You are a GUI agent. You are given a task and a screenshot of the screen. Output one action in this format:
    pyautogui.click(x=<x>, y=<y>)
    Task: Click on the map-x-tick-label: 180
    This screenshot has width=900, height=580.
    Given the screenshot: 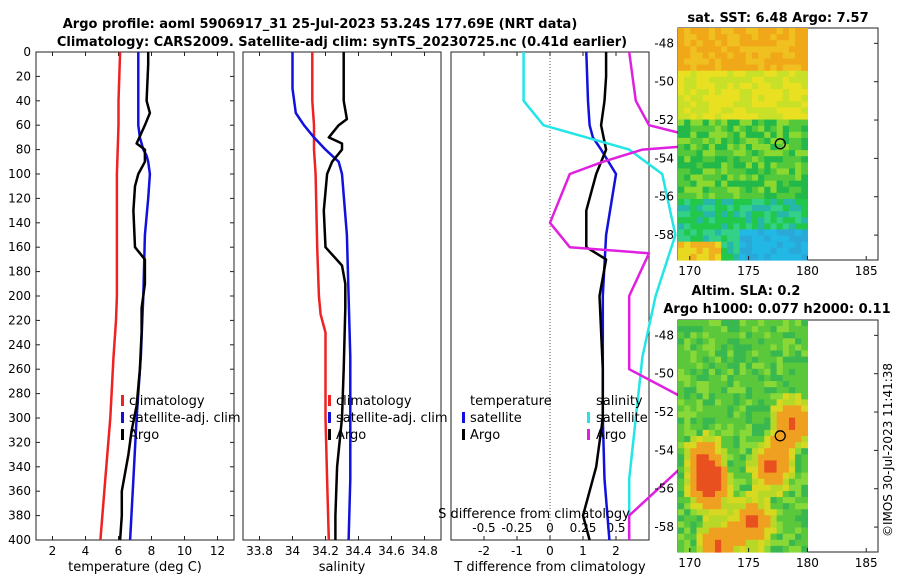 What is the action you would take?
    pyautogui.click(x=807, y=271)
    